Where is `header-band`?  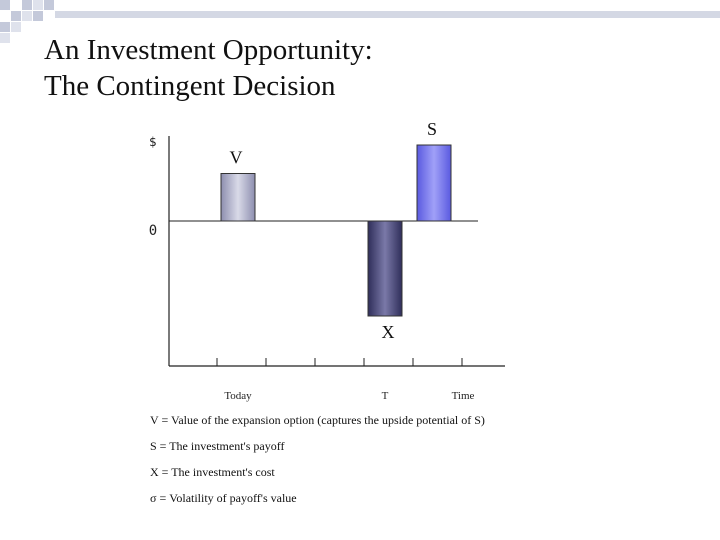
header-band is located at coordinates (387, 14).